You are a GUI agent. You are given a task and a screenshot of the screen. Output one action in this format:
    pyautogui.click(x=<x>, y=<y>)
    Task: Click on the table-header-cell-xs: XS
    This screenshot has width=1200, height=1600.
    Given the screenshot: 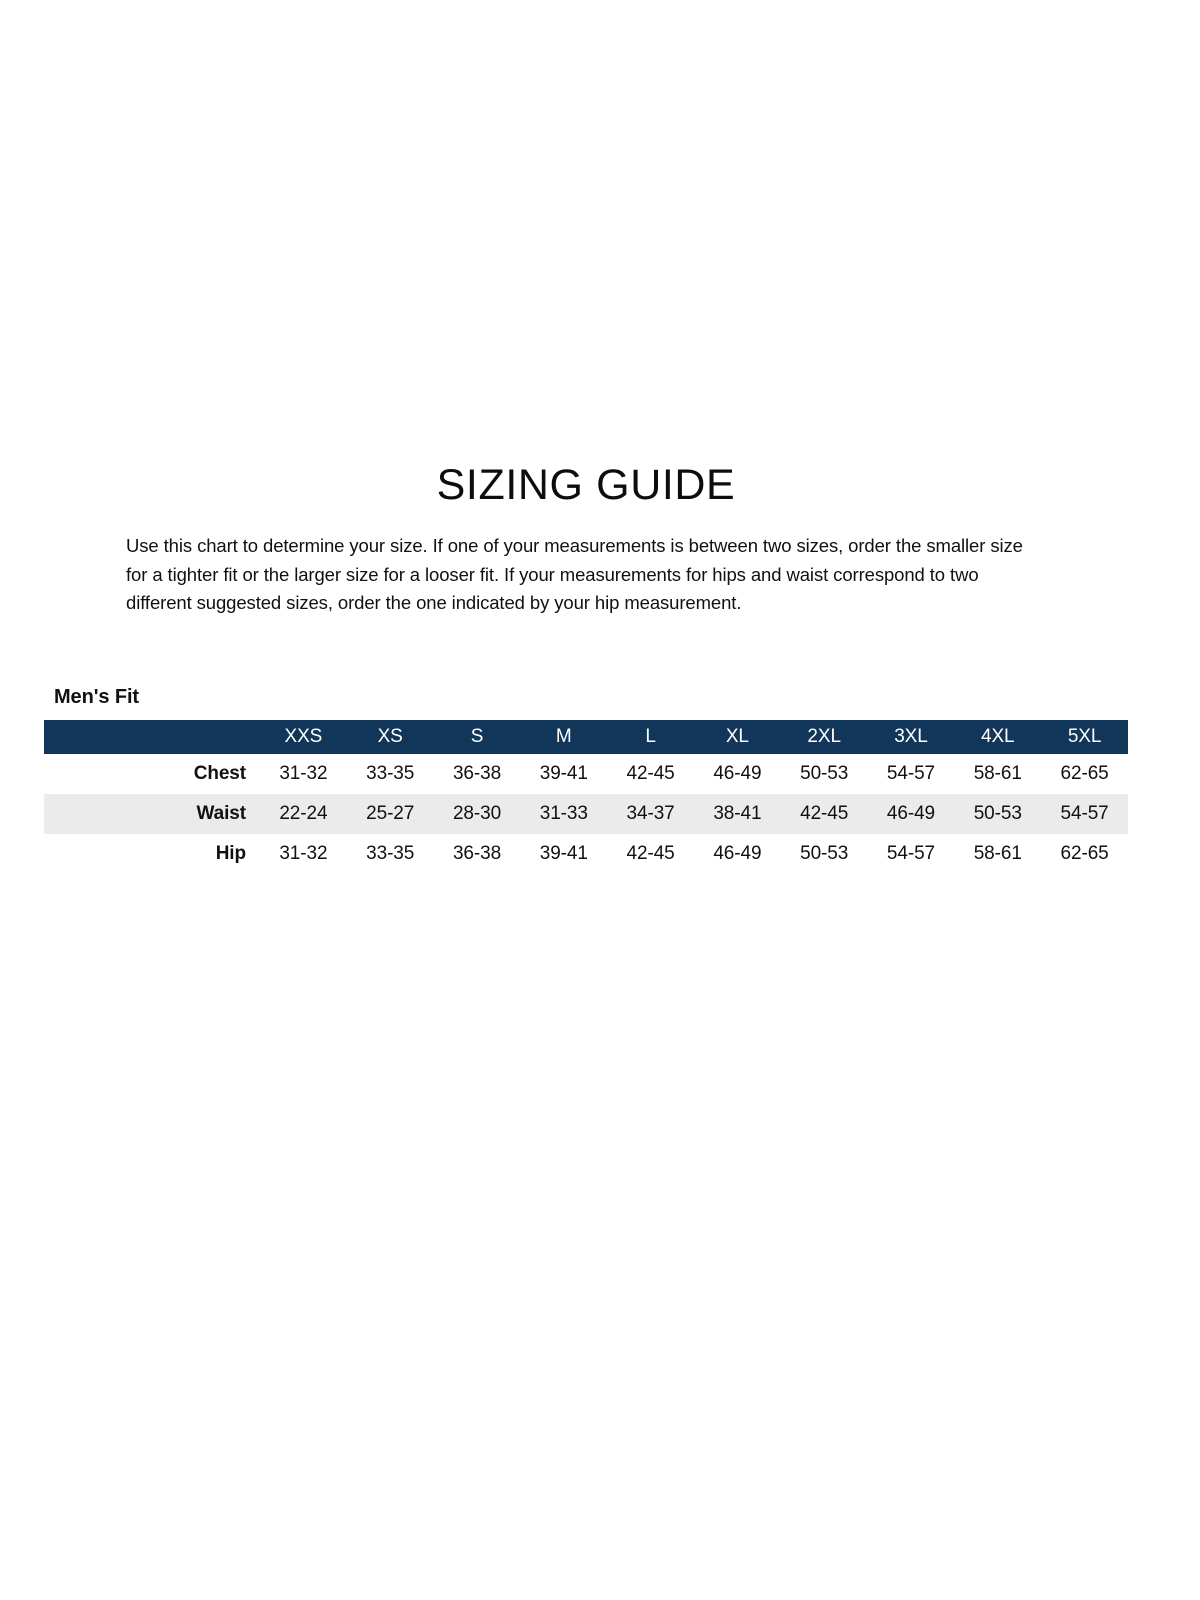 What is the action you would take?
    pyautogui.click(x=390, y=736)
    